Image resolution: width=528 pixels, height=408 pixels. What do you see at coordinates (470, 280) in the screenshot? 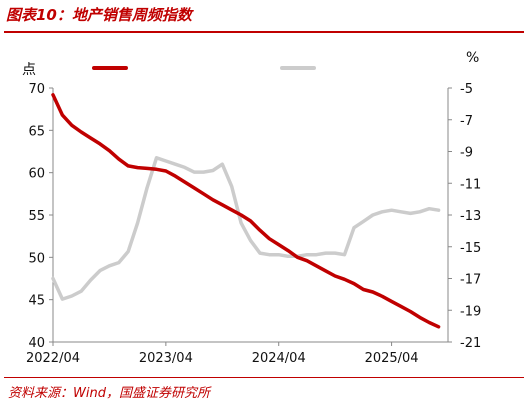
I see `right-tick-label: -17` at bounding box center [470, 280].